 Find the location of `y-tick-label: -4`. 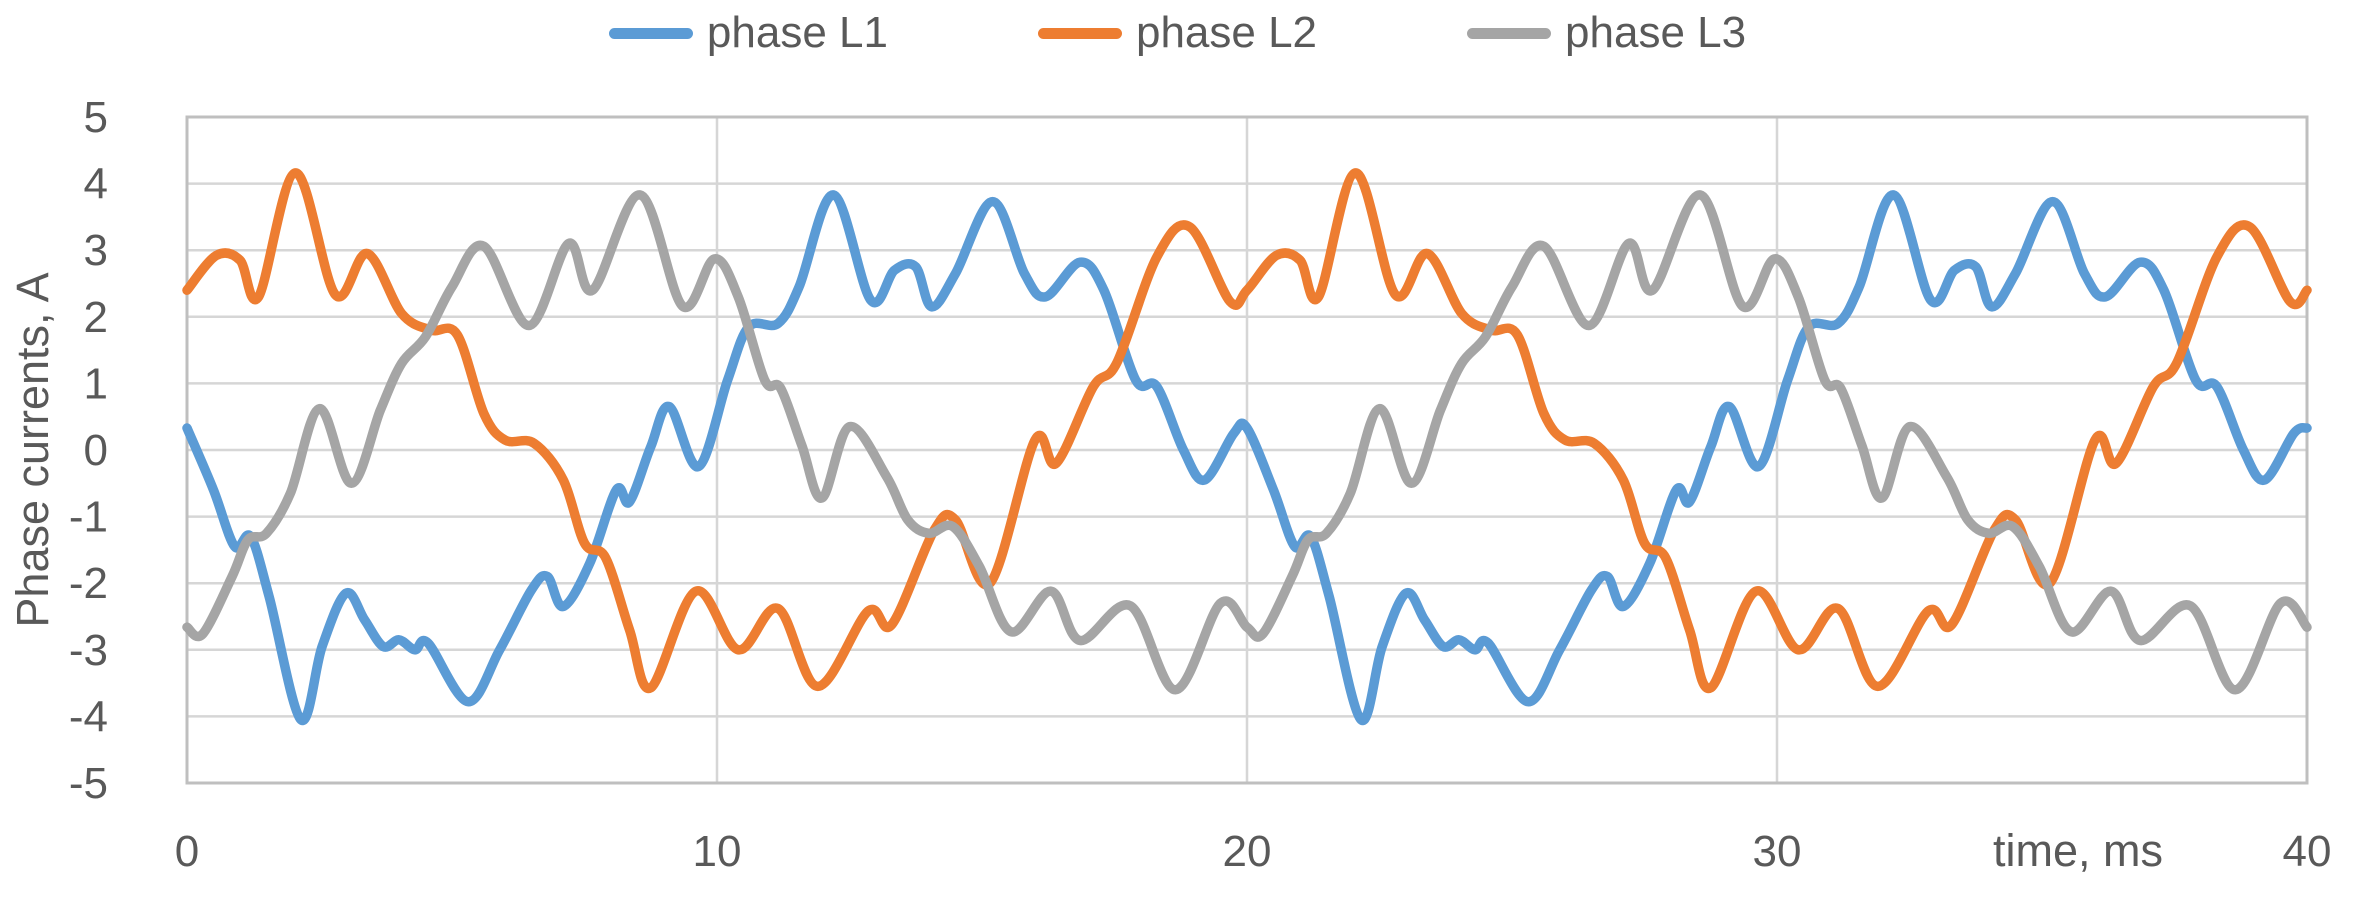

y-tick-label: -4 is located at coordinates (88, 716).